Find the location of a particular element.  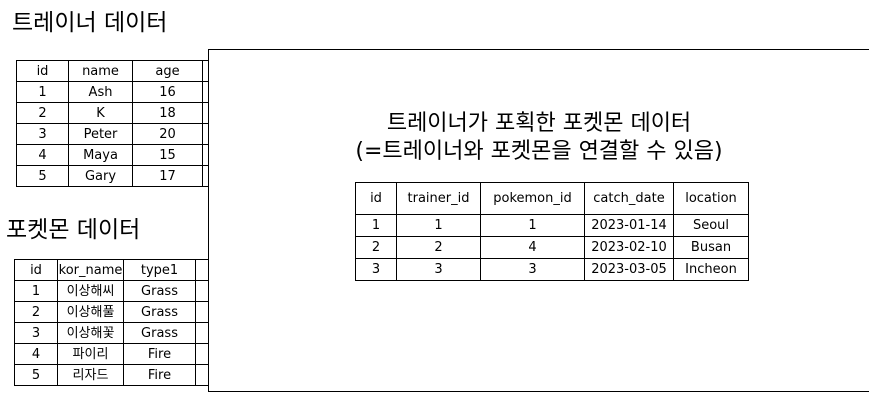

table-cell: 리자드 is located at coordinates (90, 375).